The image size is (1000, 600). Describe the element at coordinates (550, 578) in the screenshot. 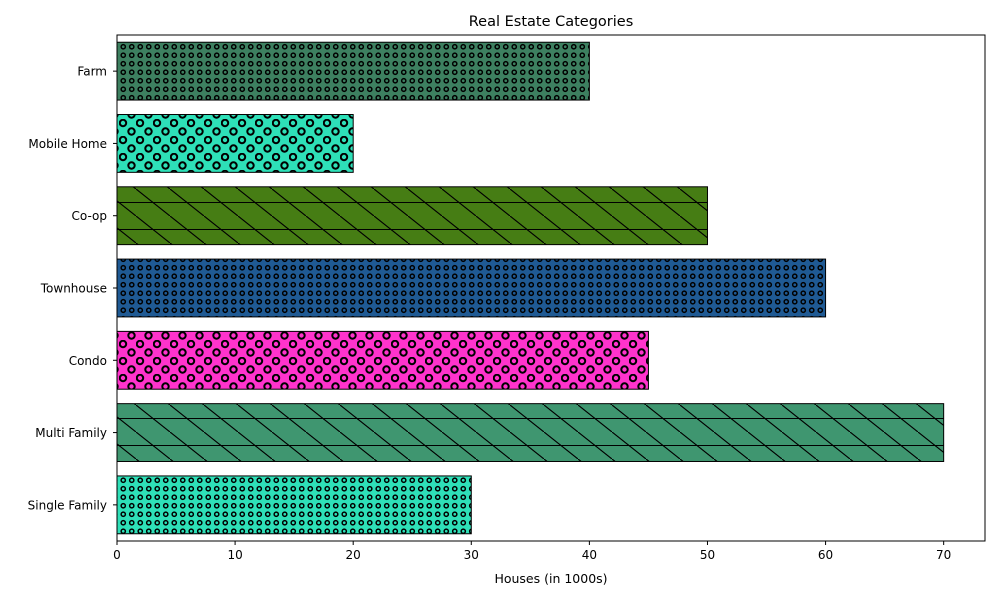

I see `x-axis-label: Houses (in 1000s)` at that location.